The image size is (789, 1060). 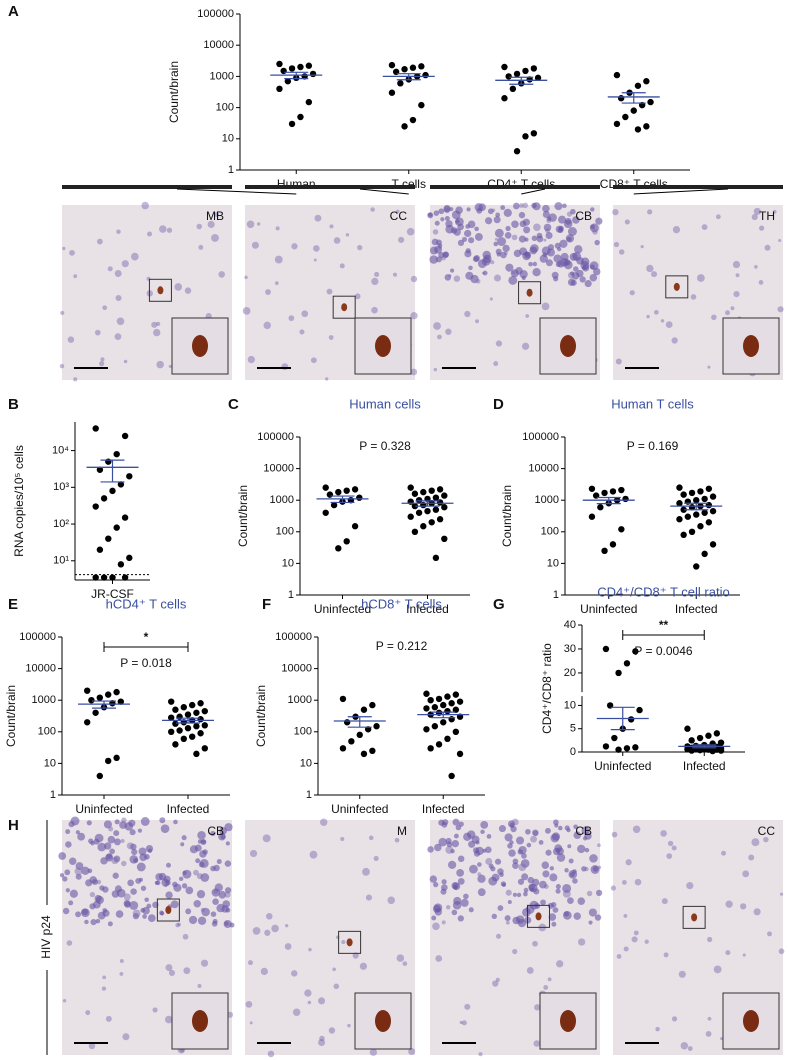 I want to click on significance: **, so click(x=664, y=625).